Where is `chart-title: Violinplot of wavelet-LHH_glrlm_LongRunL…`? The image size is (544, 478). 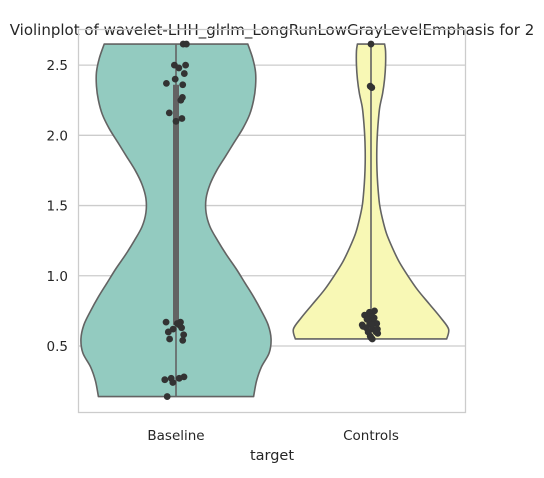 chart-title: Violinplot of wavelet-LHH_glrlm_LongRunL… is located at coordinates (272, 30).